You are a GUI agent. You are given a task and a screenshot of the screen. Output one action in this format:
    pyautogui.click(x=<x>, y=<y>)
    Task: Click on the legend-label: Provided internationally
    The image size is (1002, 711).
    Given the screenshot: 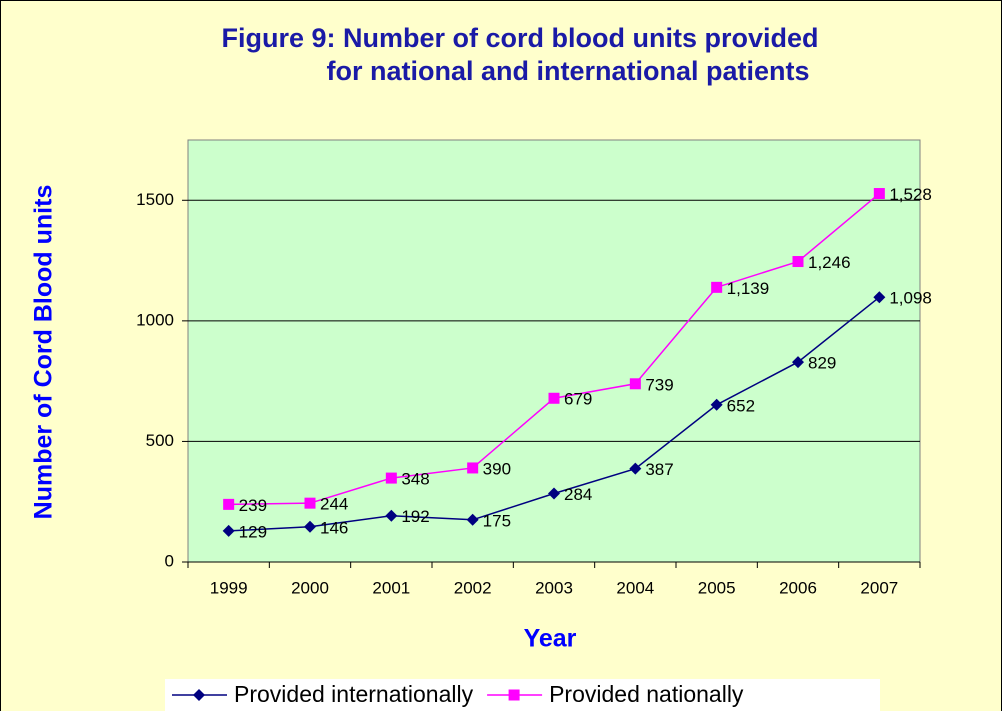 What is the action you would take?
    pyautogui.click(x=354, y=694)
    